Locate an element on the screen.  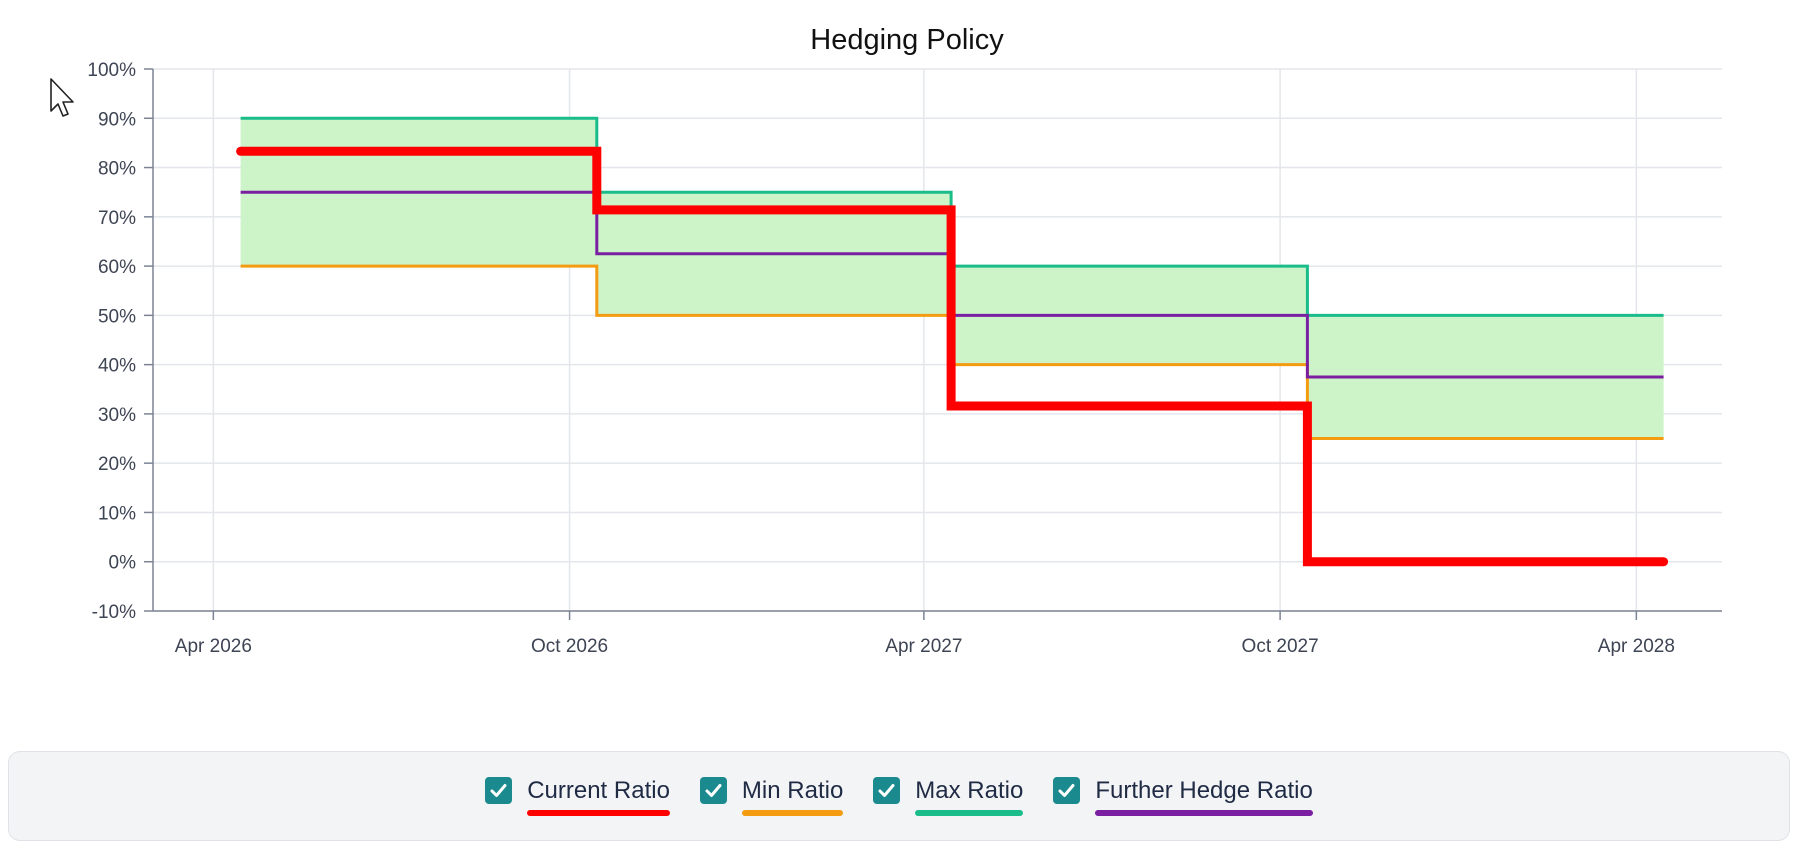
chart-title: Hedging Policy is located at coordinates (907, 40).